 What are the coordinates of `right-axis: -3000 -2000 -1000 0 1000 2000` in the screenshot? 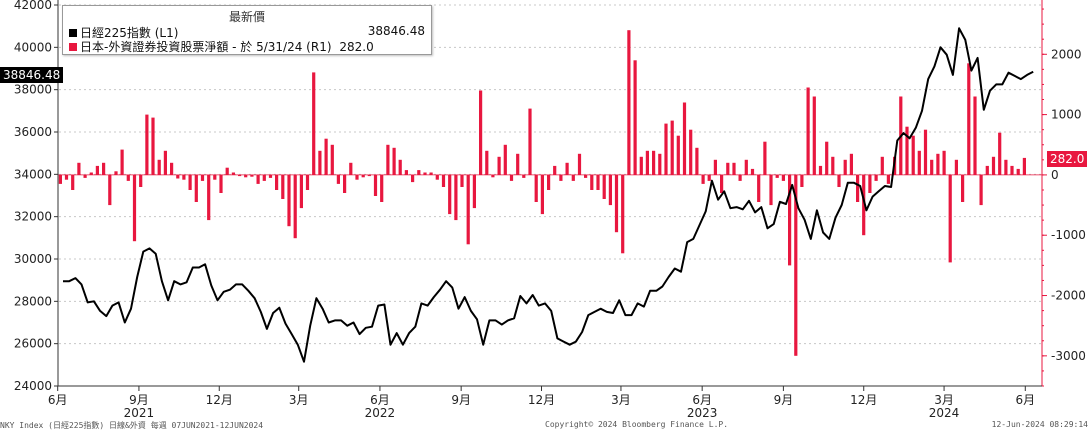 It's located at (1063, 193).